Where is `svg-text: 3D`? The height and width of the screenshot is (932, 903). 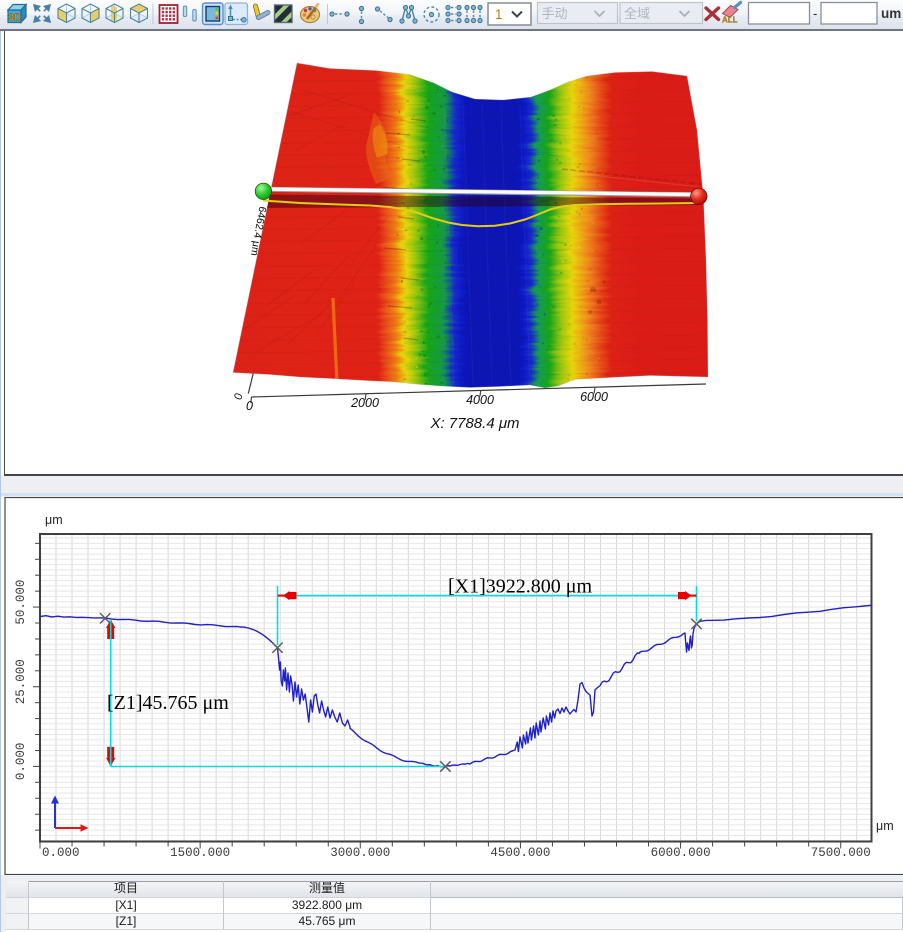
svg-text: 3D is located at coordinates (14, 17).